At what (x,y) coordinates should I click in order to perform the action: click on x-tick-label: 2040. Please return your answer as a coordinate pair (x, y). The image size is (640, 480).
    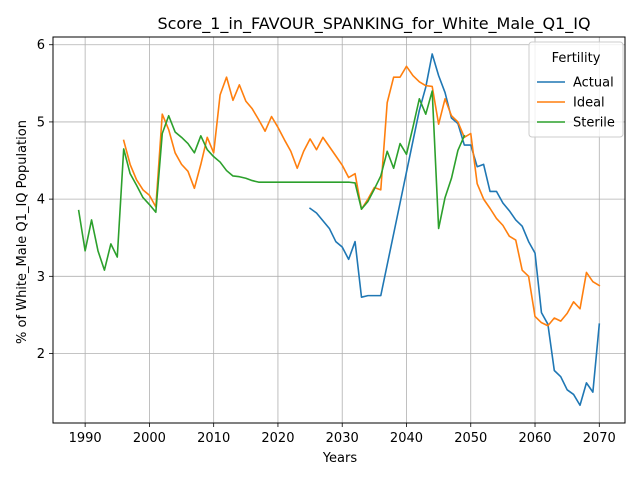
    Looking at the image, I should click on (406, 438).